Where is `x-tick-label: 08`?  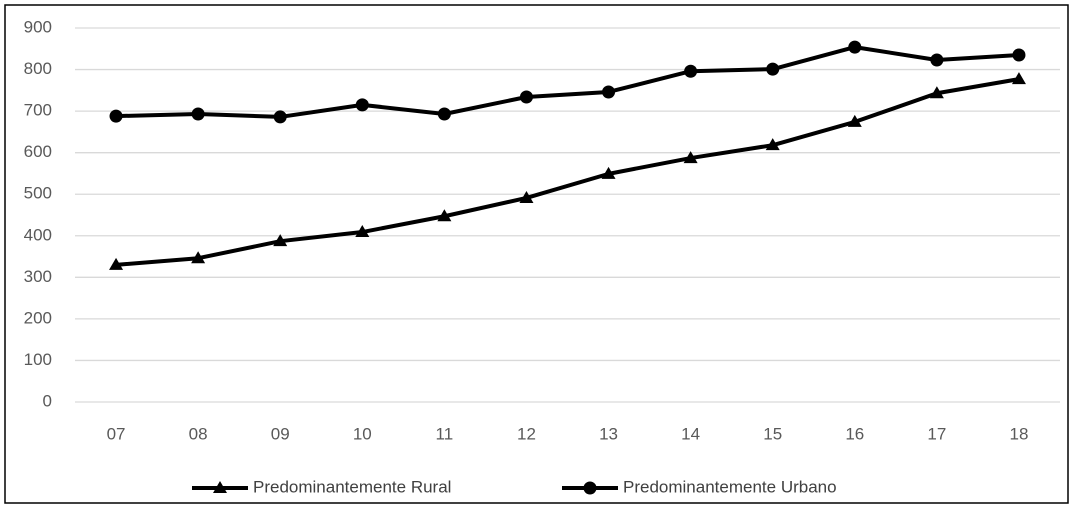
x-tick-label: 08 is located at coordinates (198, 433).